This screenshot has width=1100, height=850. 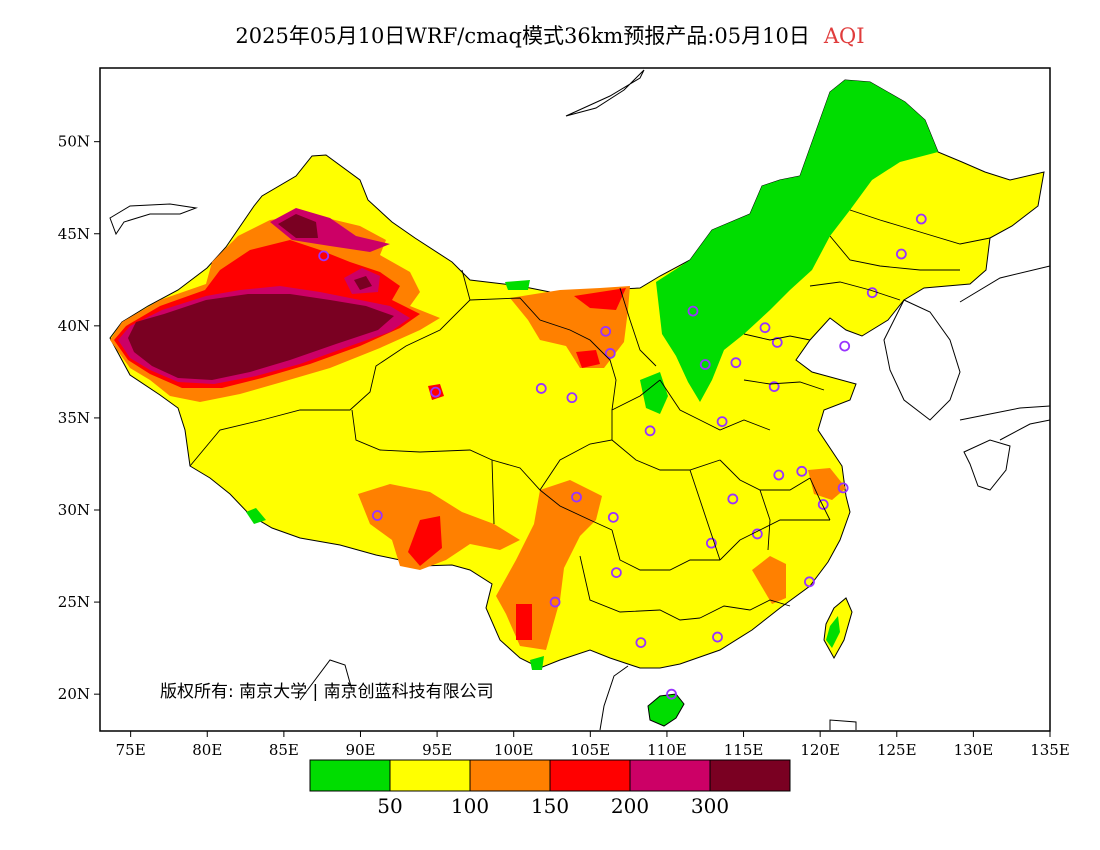 I want to click on lon-tick-label: 105E, so click(x=591, y=750).